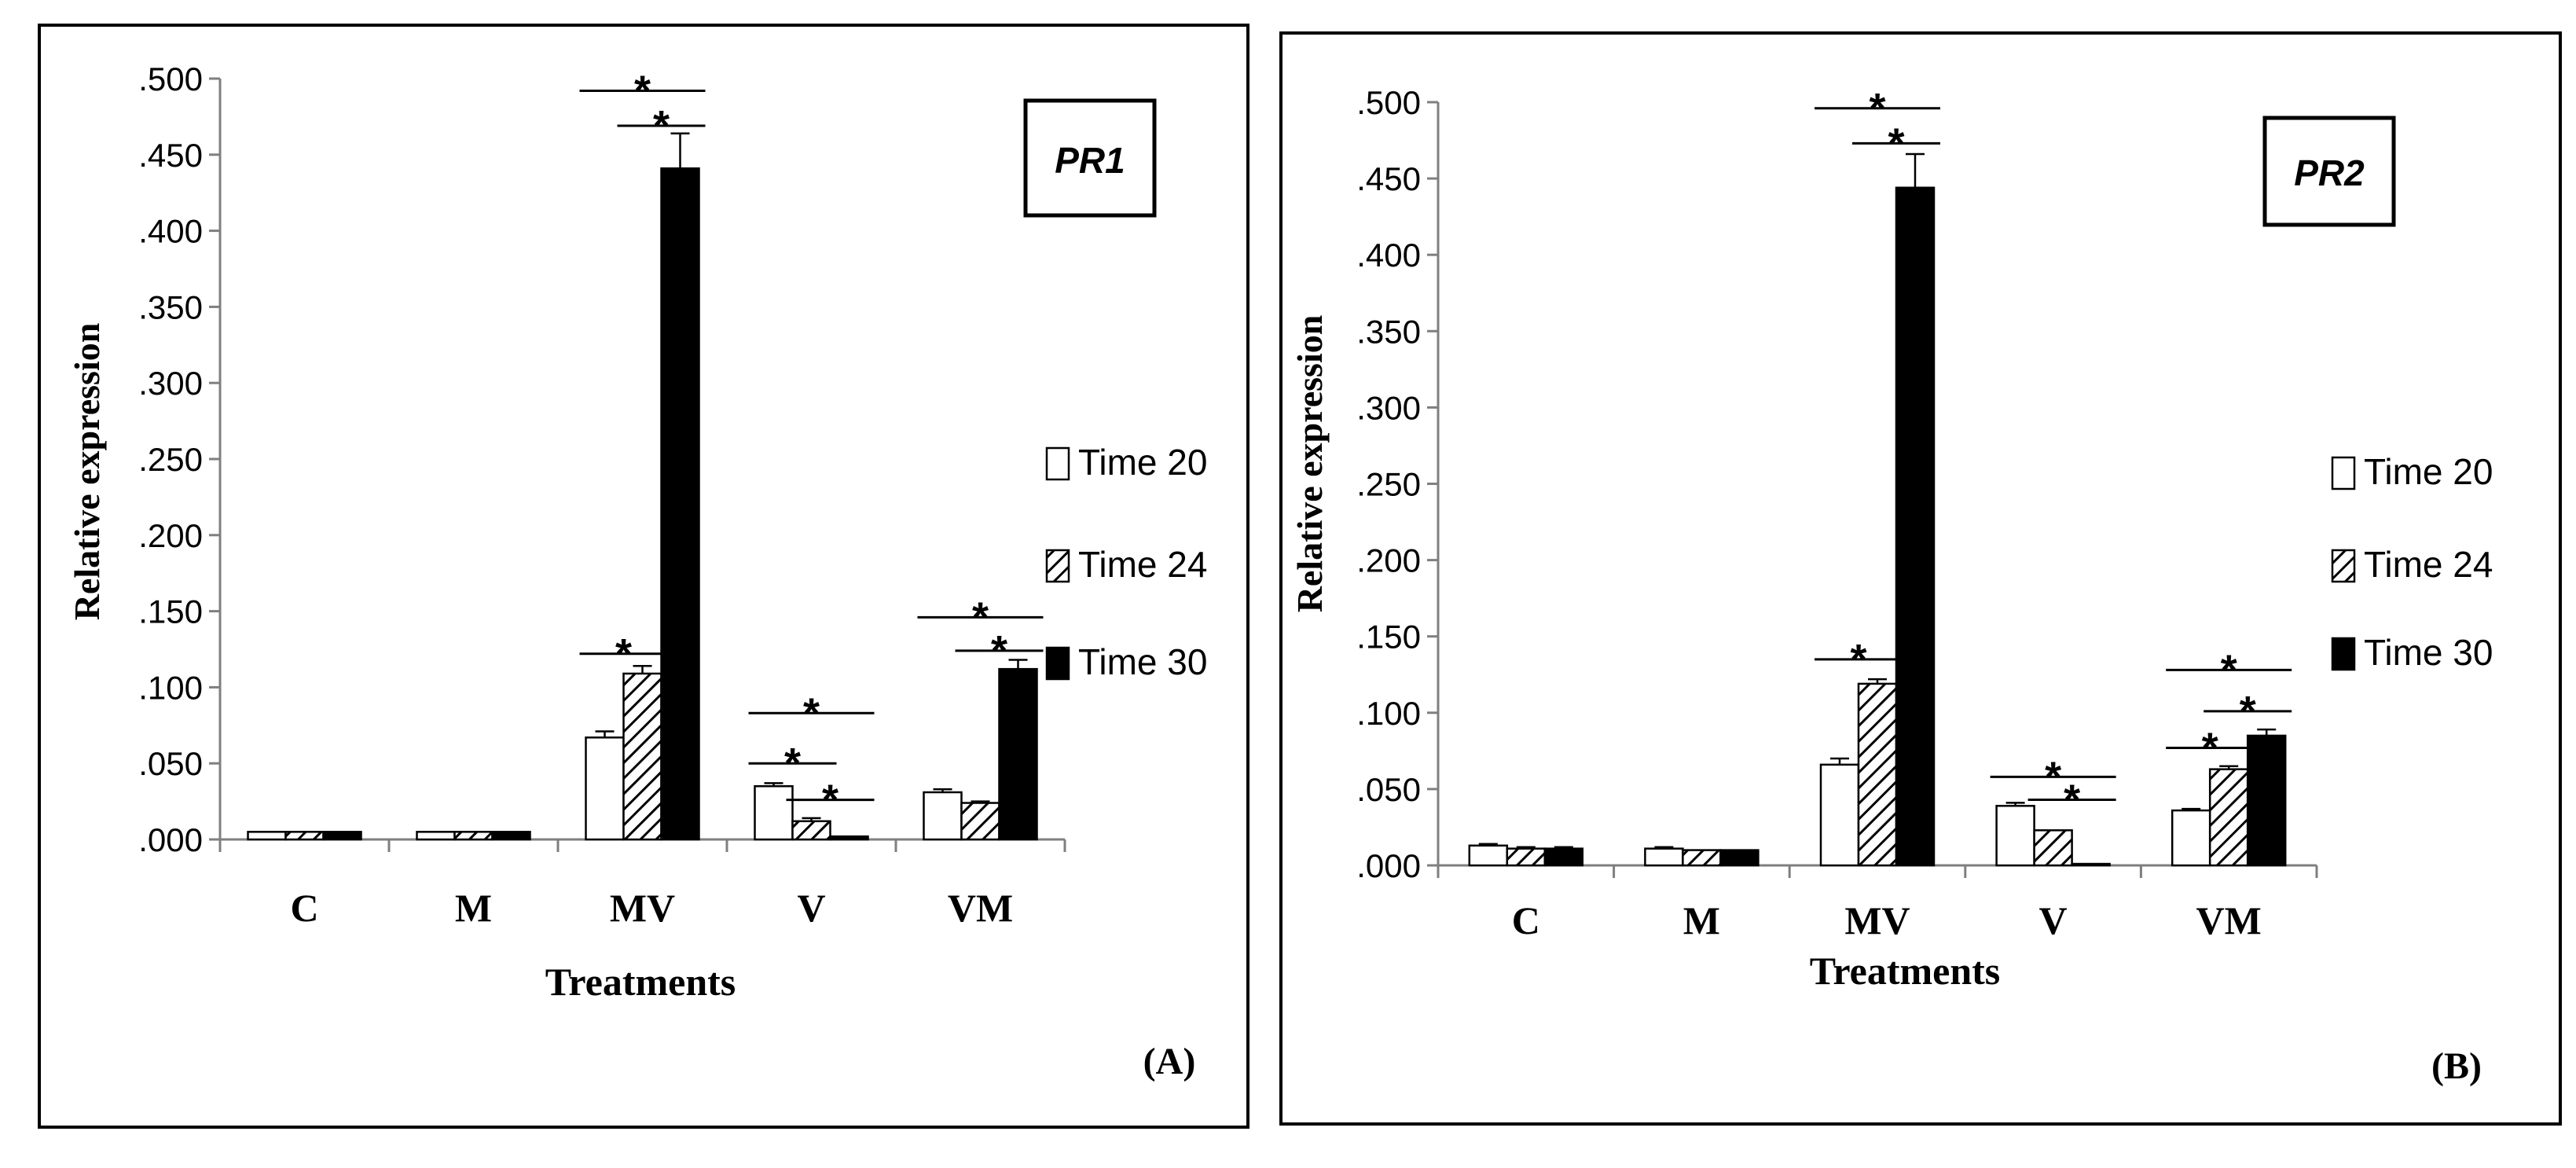 The image size is (2576, 1168). I want to click on panel-b-xlabel: Treatments, so click(1906, 971).